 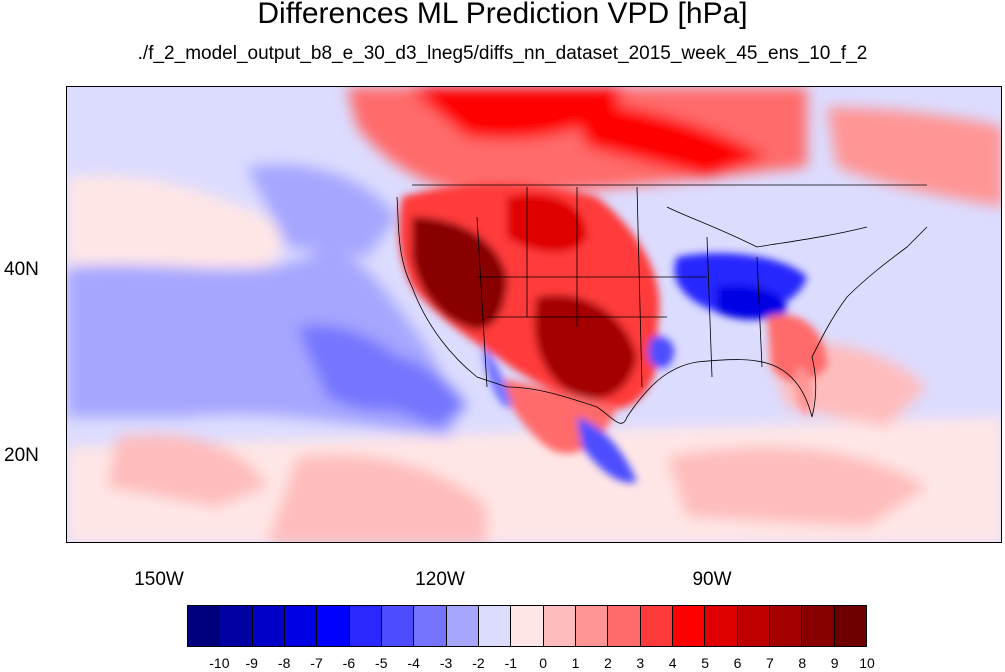 What do you see at coordinates (21, 455) in the screenshot?
I see `y-tick-label: 20N` at bounding box center [21, 455].